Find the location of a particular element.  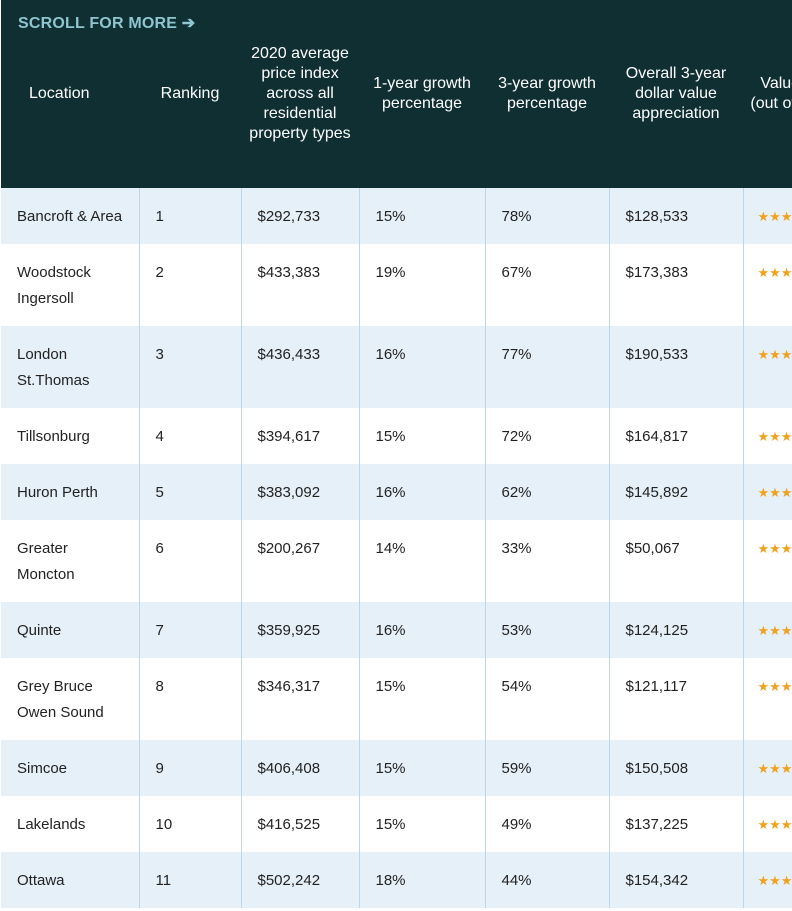

location-line: Quinte is located at coordinates (39, 630).